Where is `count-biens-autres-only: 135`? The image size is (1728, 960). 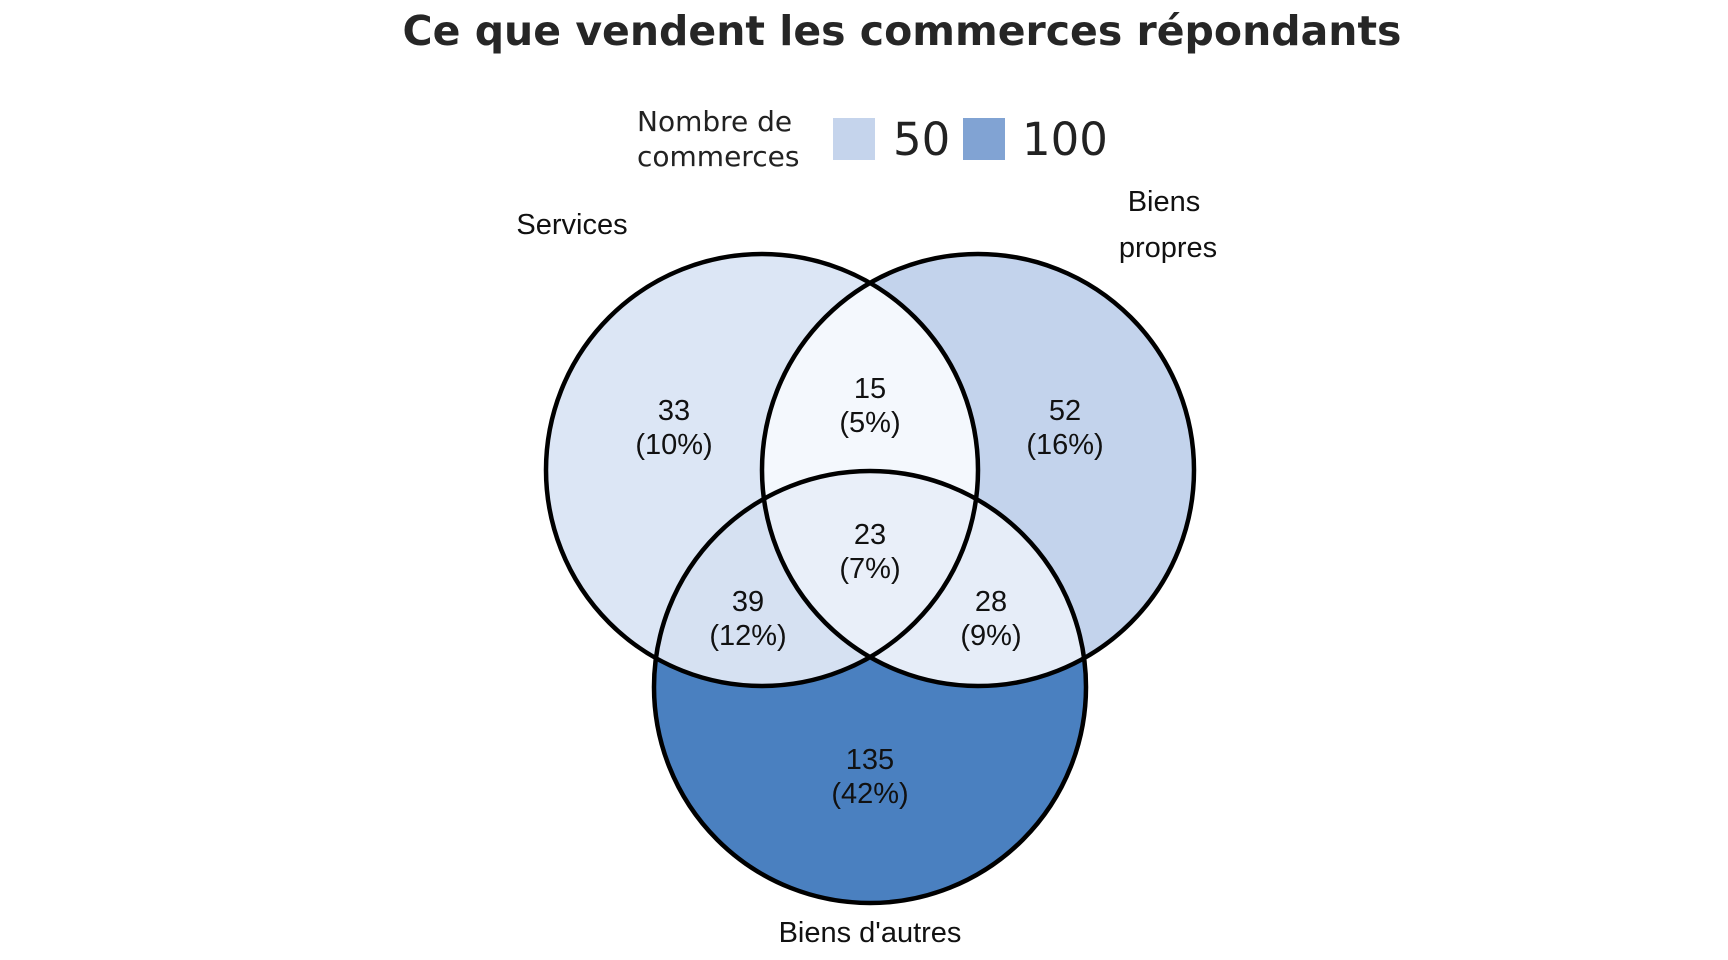
count-biens-autres-only: 135 is located at coordinates (870, 760).